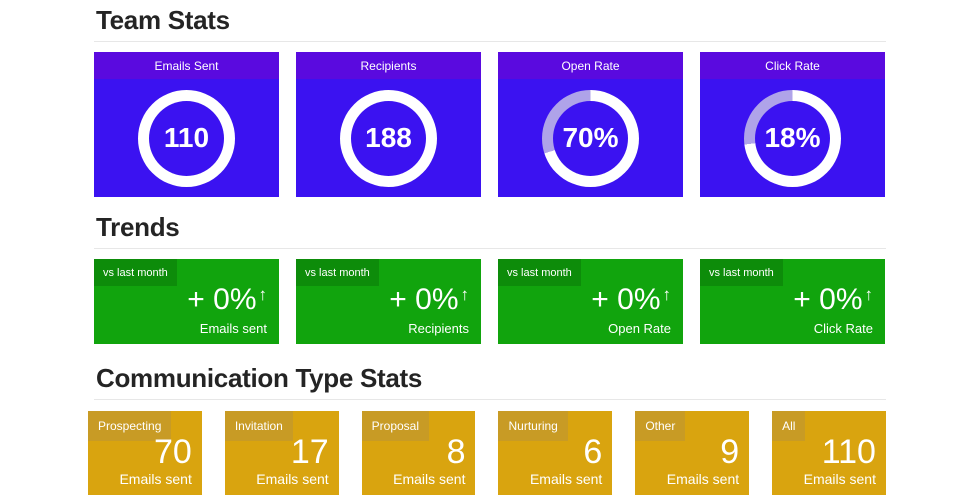 This screenshot has height=503, width=980. Describe the element at coordinates (660, 426) in the screenshot. I see `comm-type-badge: Other` at that location.